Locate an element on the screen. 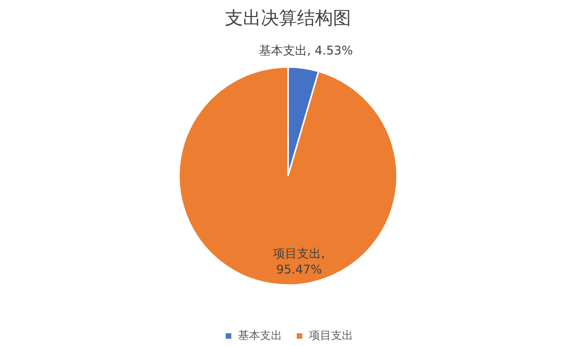  chart-title: 支出决算结构图 is located at coordinates (288, 18).